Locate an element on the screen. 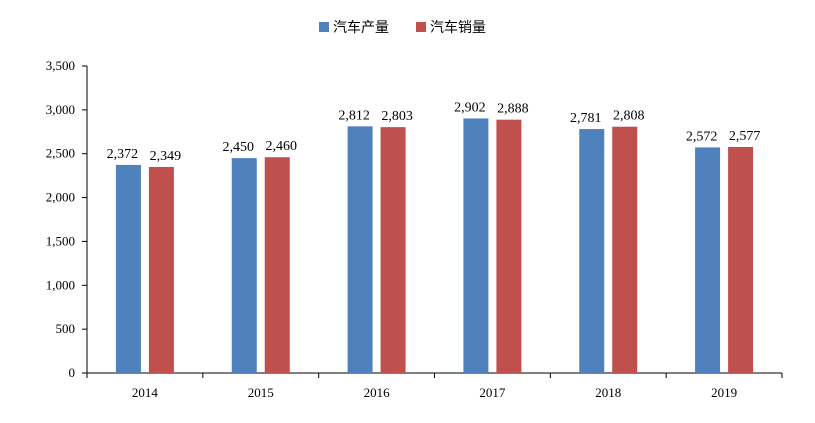 The height and width of the screenshot is (423, 815). y-tick-label: 1,000 is located at coordinates (60, 284).